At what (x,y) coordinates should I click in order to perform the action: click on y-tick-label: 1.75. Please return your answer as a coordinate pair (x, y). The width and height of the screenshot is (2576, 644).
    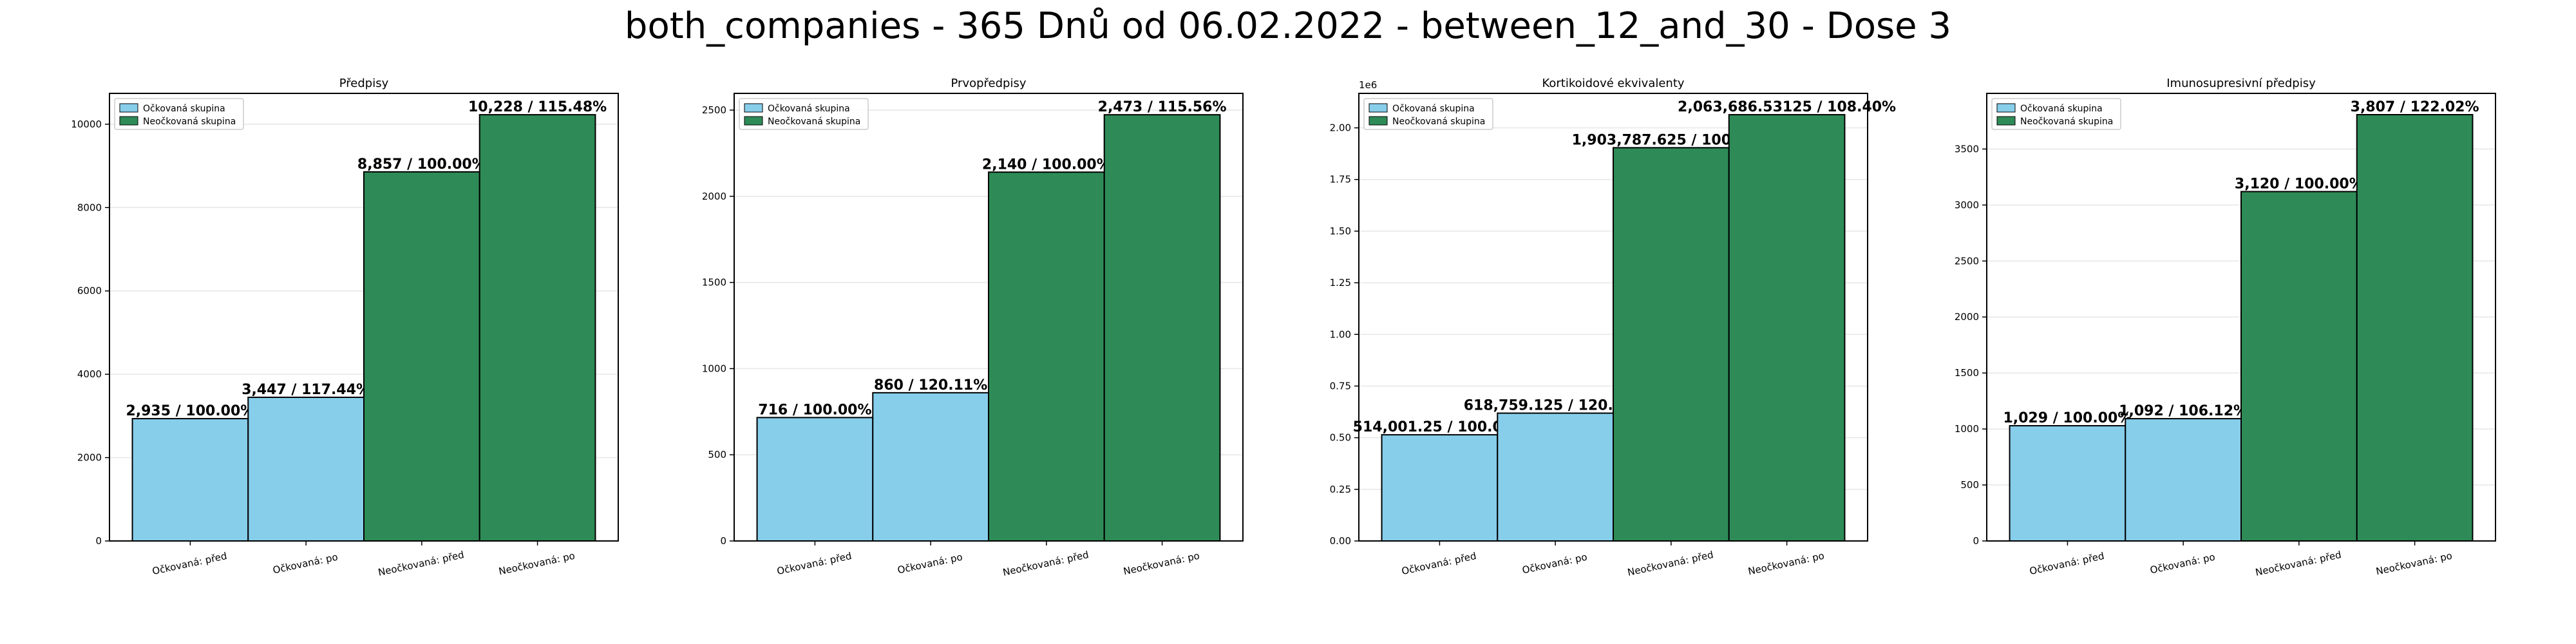
    Looking at the image, I should click on (1341, 179).